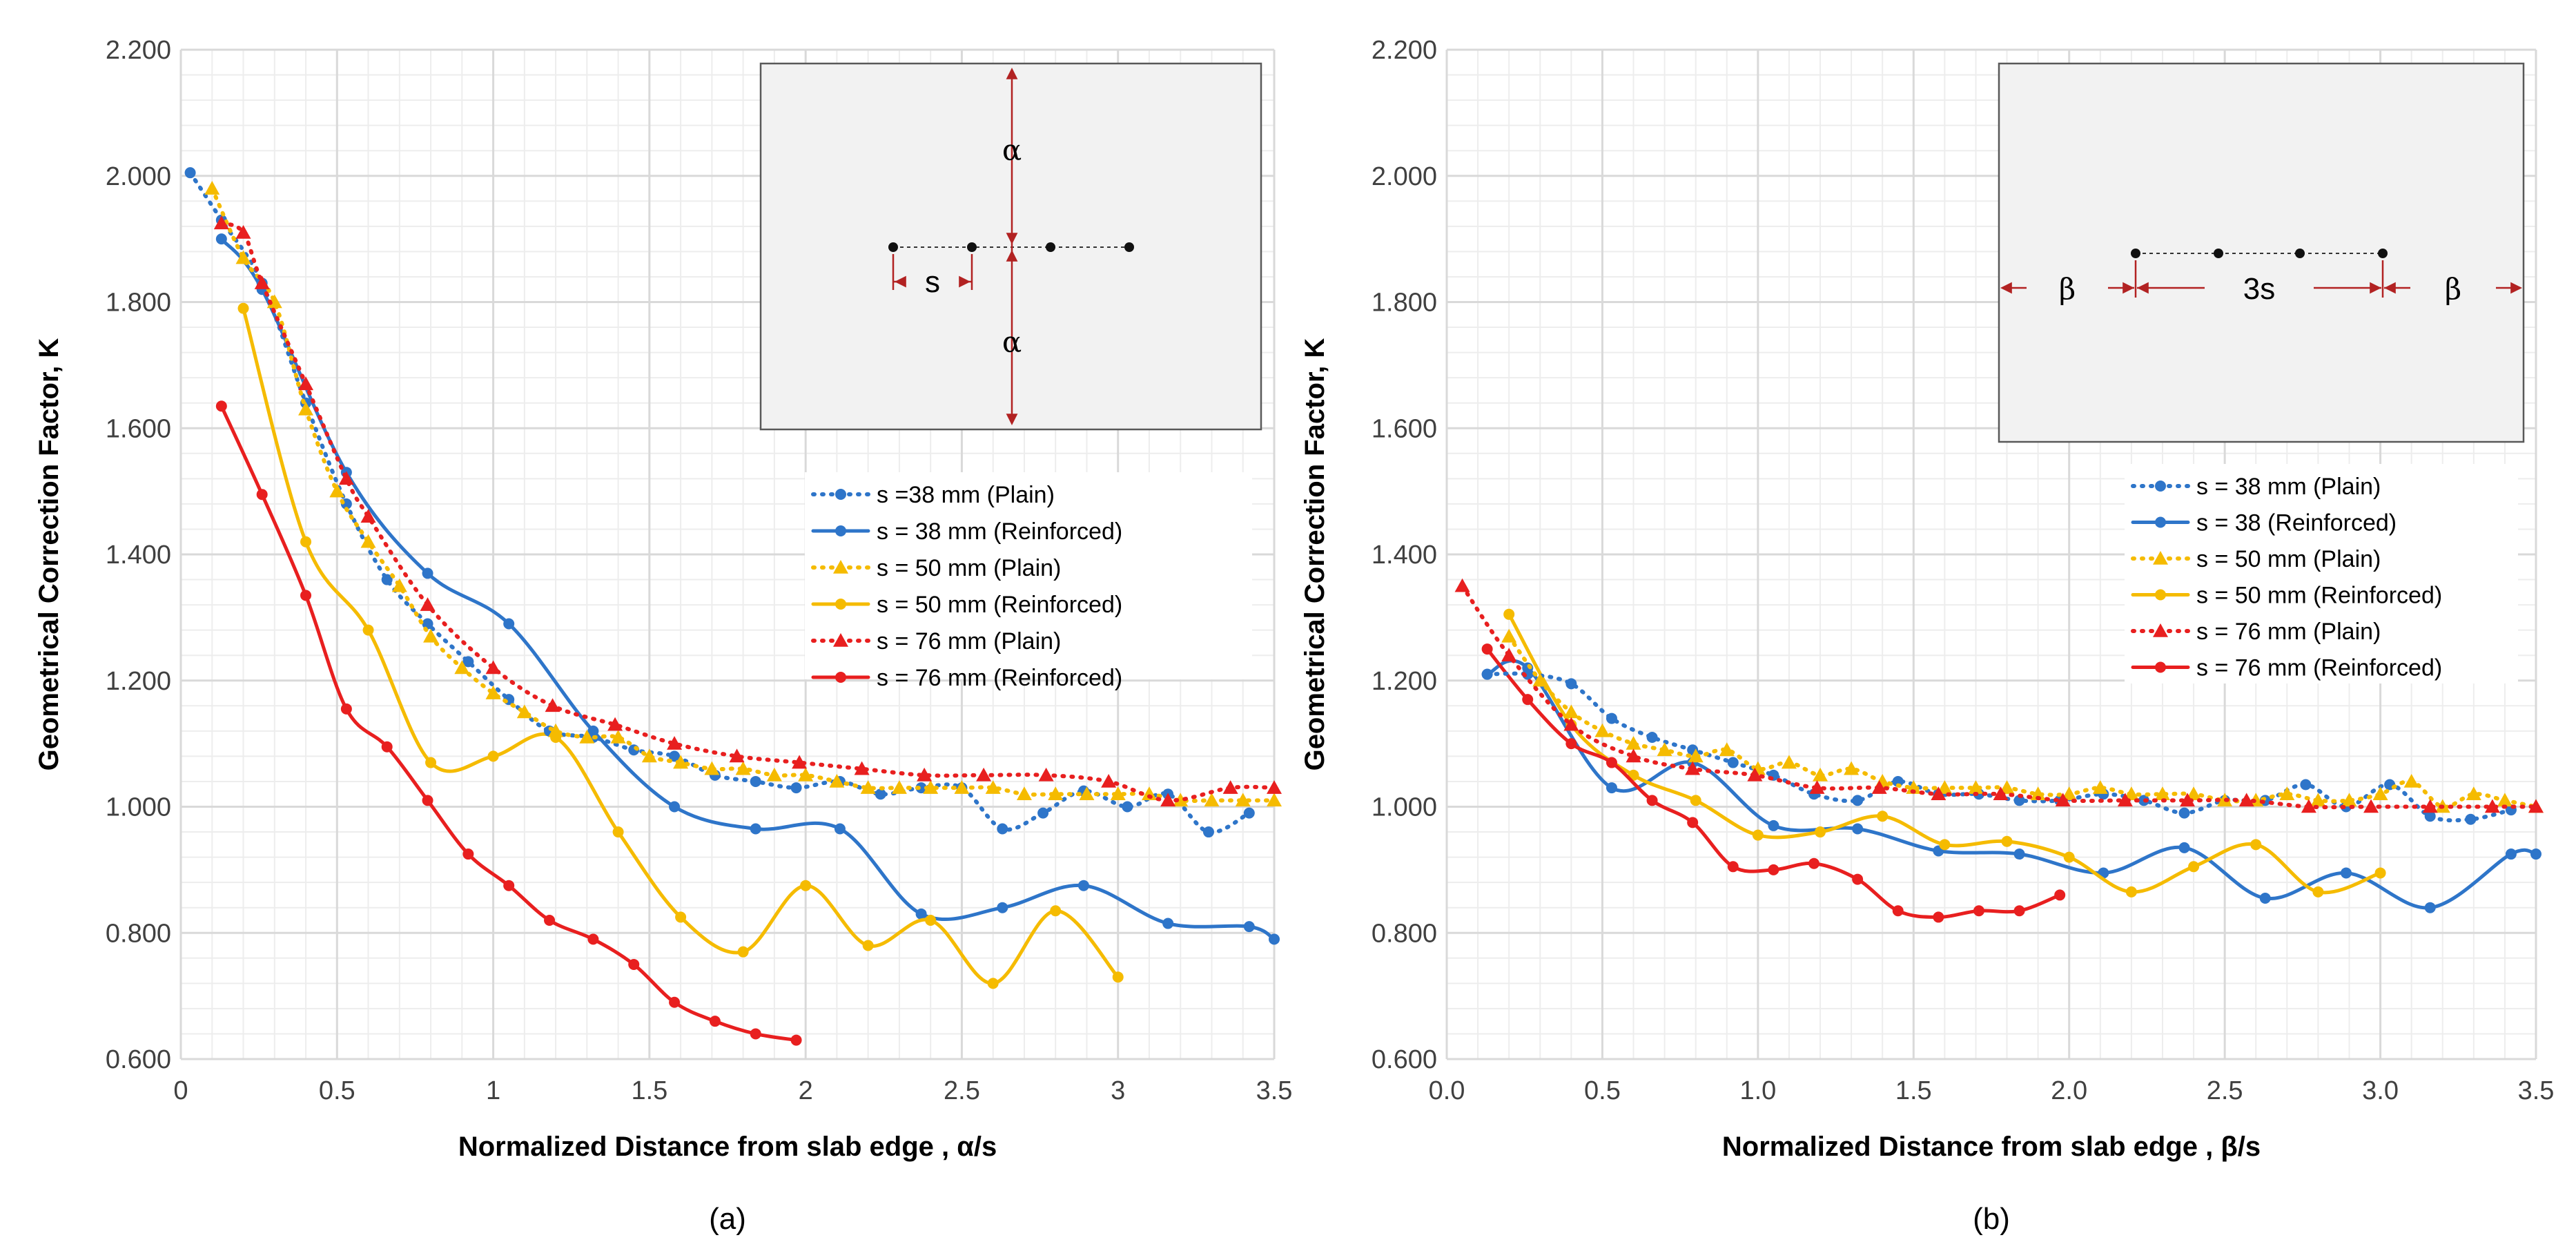 The width and height of the screenshot is (2576, 1251). I want to click on x-tick-label: 0, so click(180, 1091).